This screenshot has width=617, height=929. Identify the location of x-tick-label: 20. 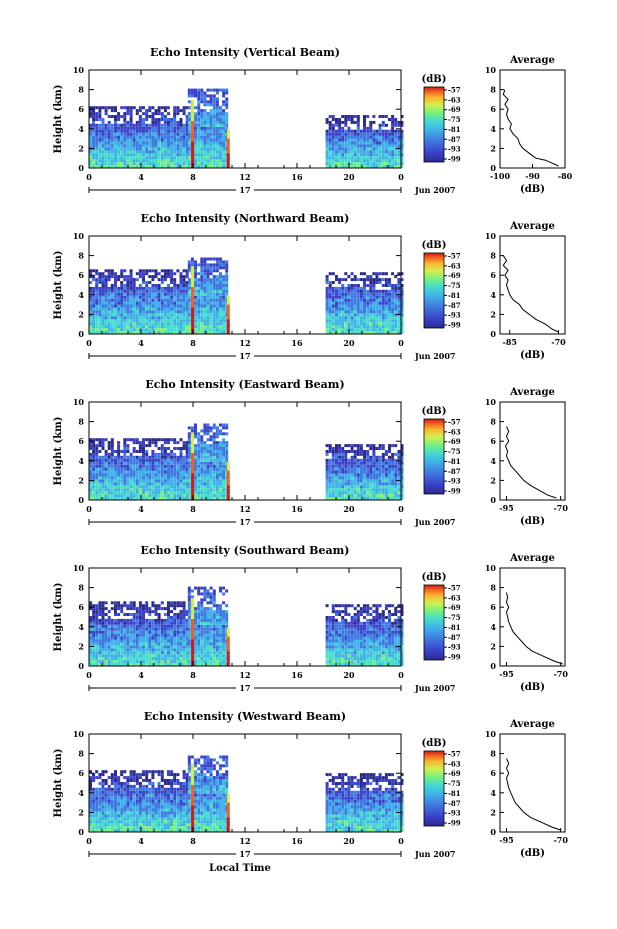
(349, 343).